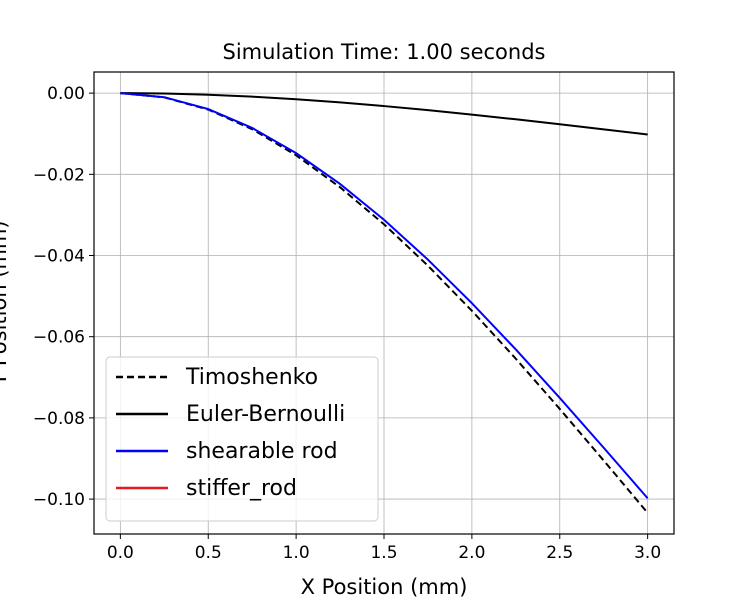 The height and width of the screenshot is (600, 750). Describe the element at coordinates (559, 553) in the screenshot. I see `x-tick-label: 2.5` at that location.